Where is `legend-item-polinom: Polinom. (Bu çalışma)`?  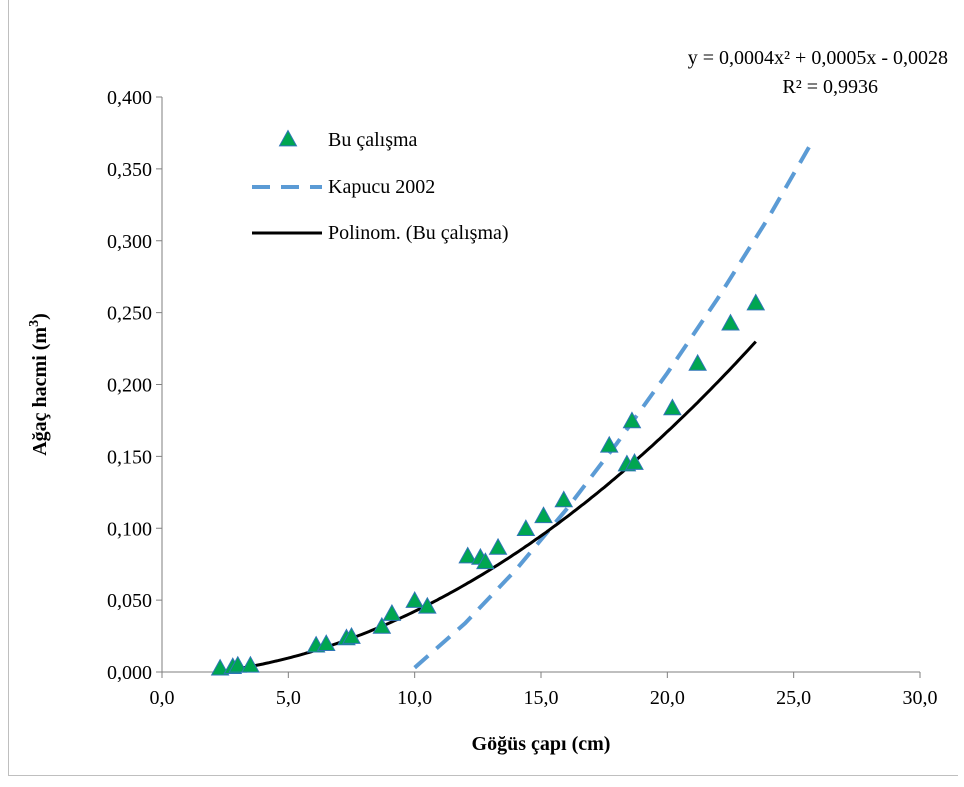 legend-item-polinom: Polinom. (Bu çalışma) is located at coordinates (380, 233).